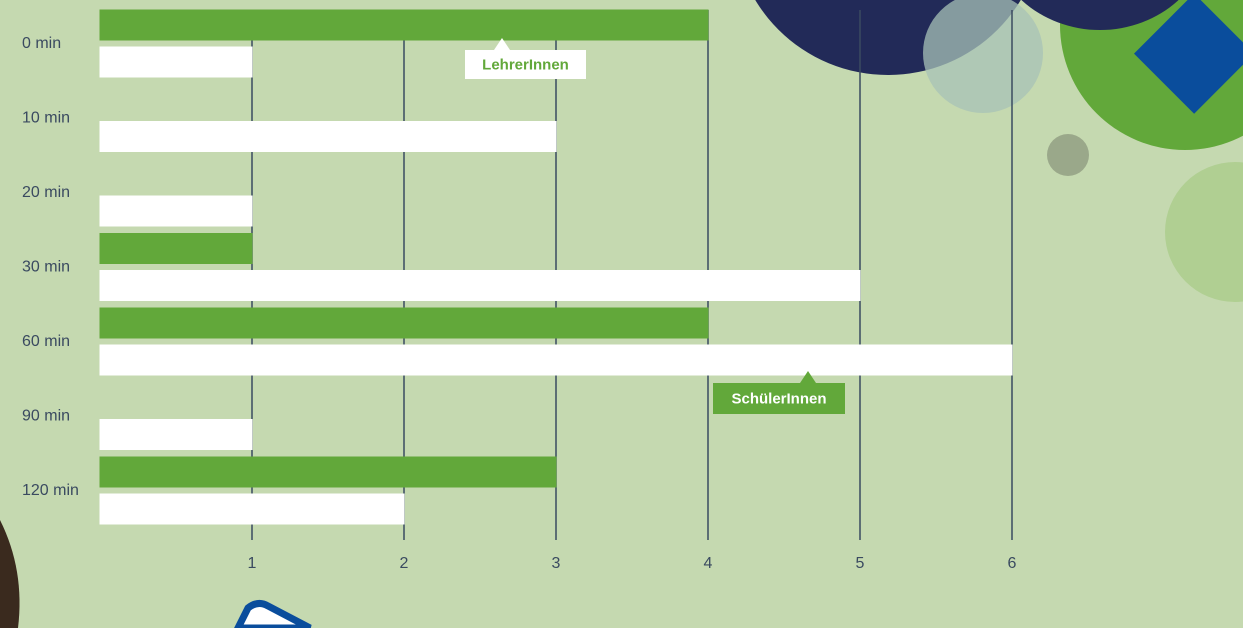  I want to click on x-tick-label: 1, so click(252, 563).